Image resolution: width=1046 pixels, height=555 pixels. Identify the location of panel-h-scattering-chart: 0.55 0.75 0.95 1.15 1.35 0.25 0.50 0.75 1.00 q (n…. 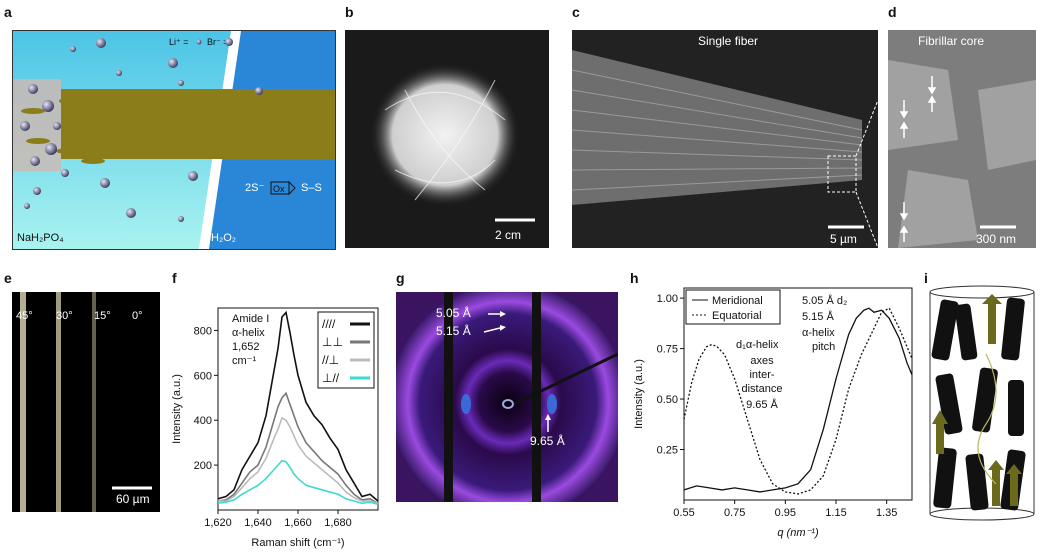
(772, 413).